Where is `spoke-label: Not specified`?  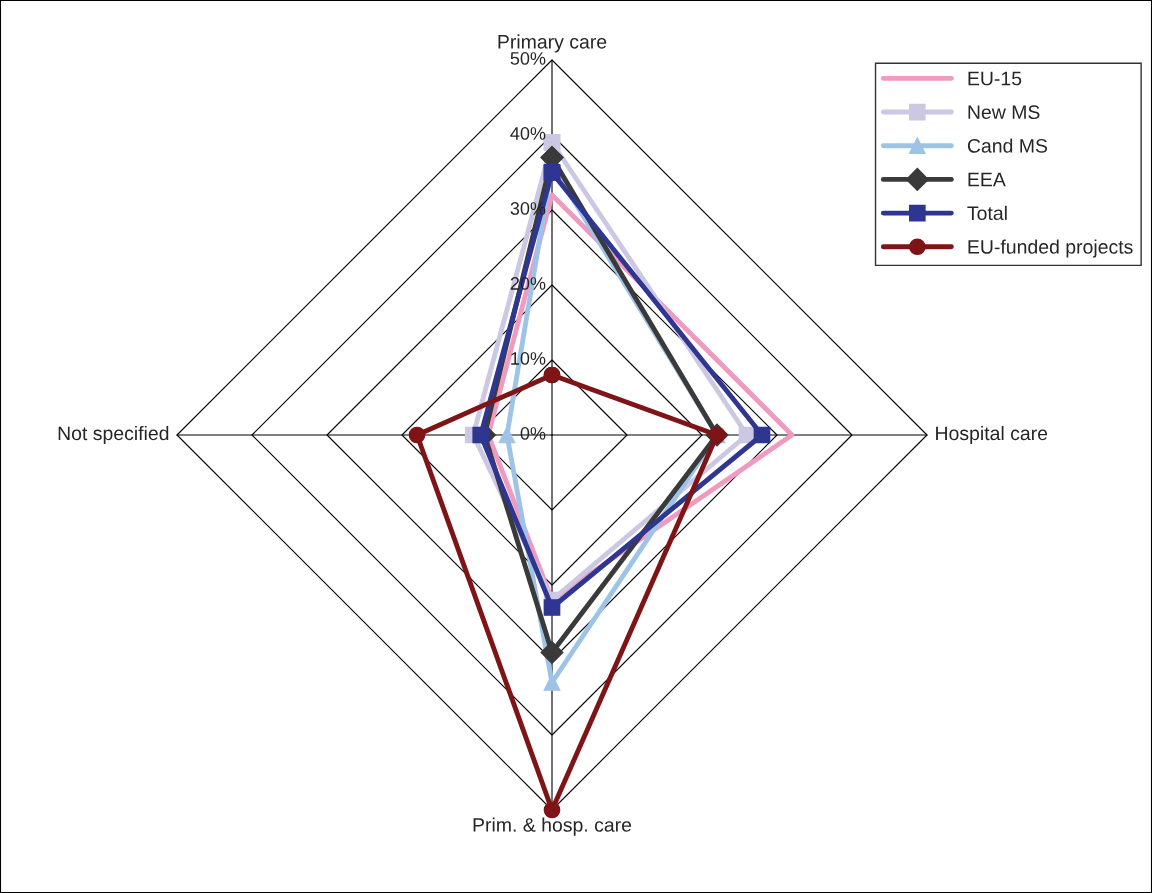 spoke-label: Not specified is located at coordinates (113, 435).